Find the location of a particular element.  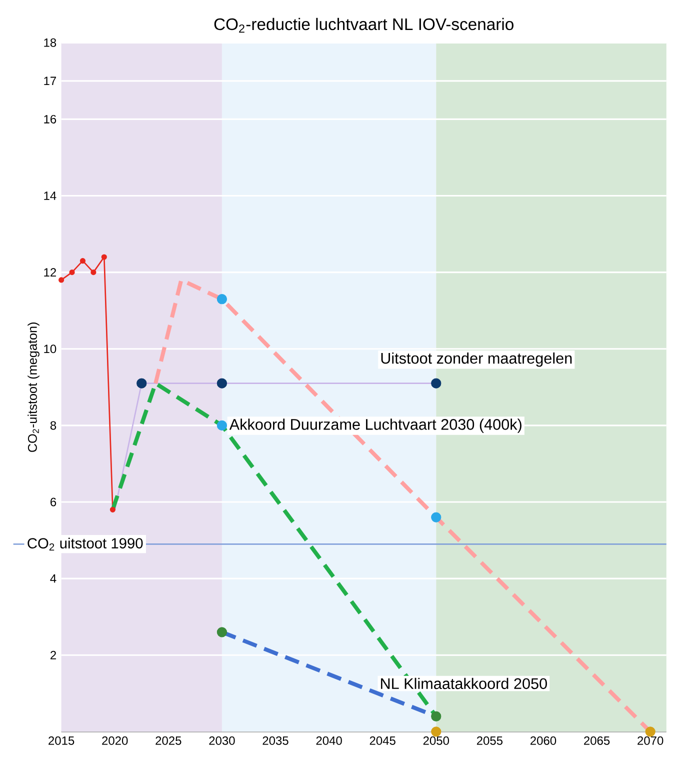

x-tick-label: 2045 is located at coordinates (383, 740).